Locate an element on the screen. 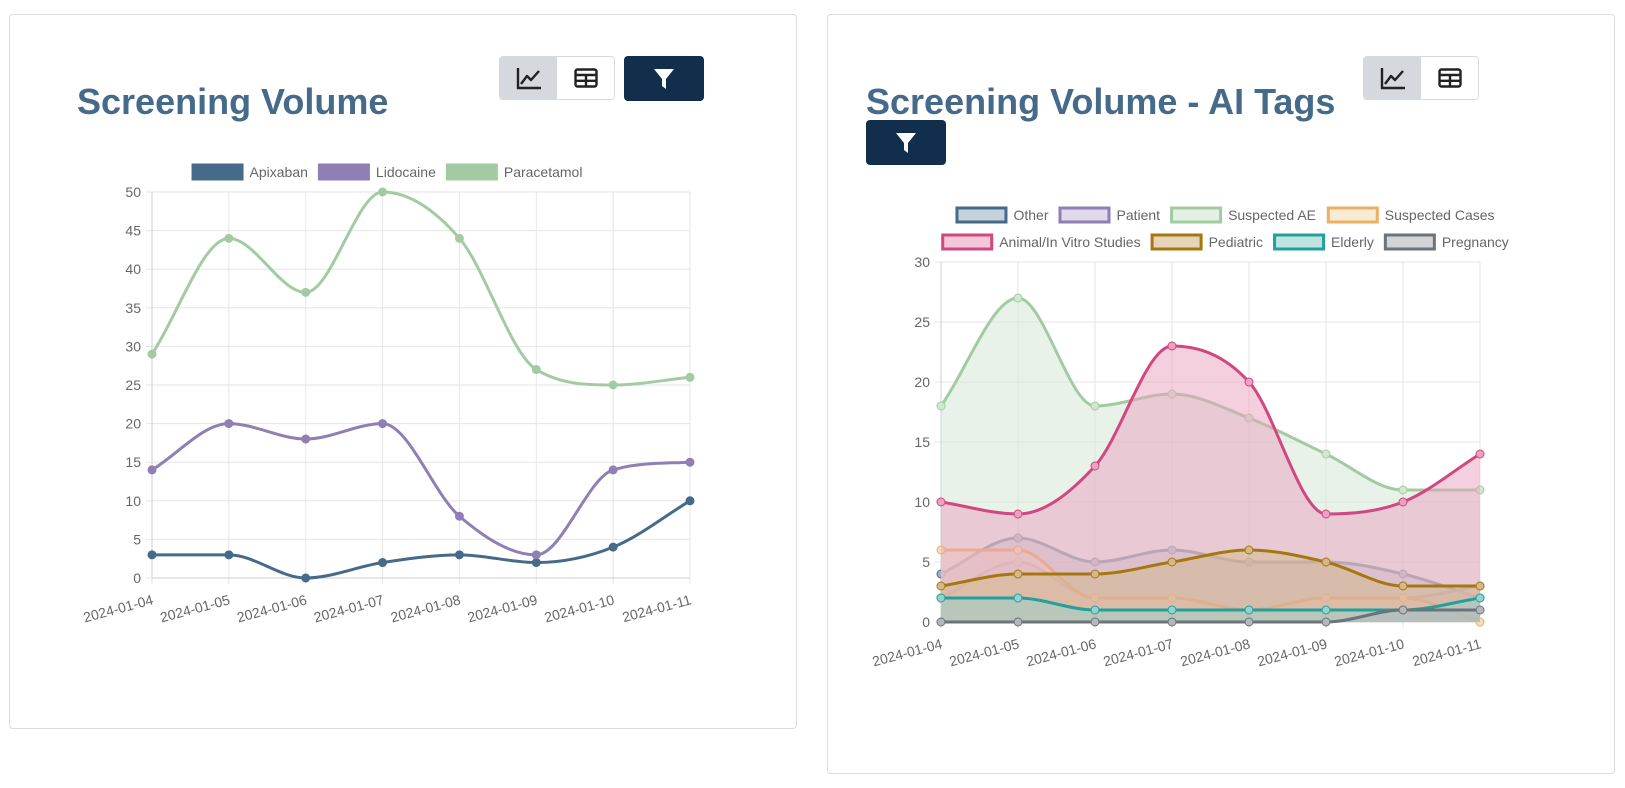 Image resolution: width=1625 pixels, height=788 pixels. y-tick-label: 10 is located at coordinates (133, 501).